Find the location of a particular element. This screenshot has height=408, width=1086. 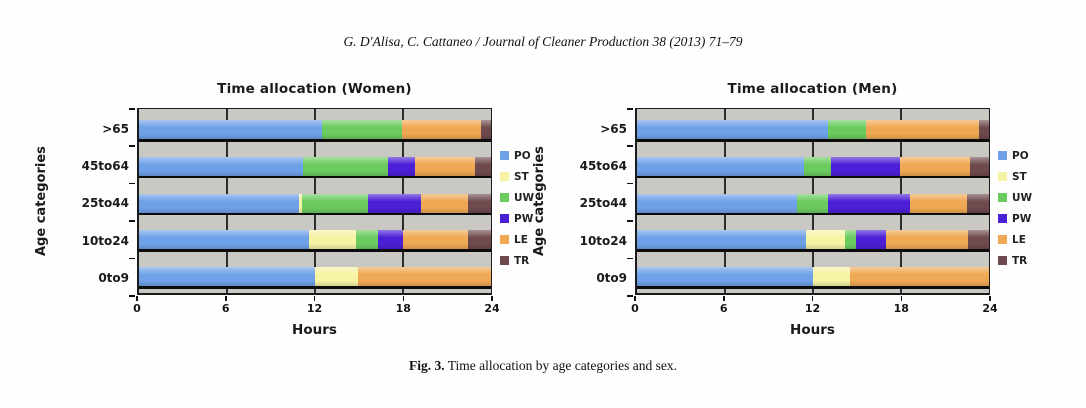

legend-item: ST is located at coordinates (1015, 176).